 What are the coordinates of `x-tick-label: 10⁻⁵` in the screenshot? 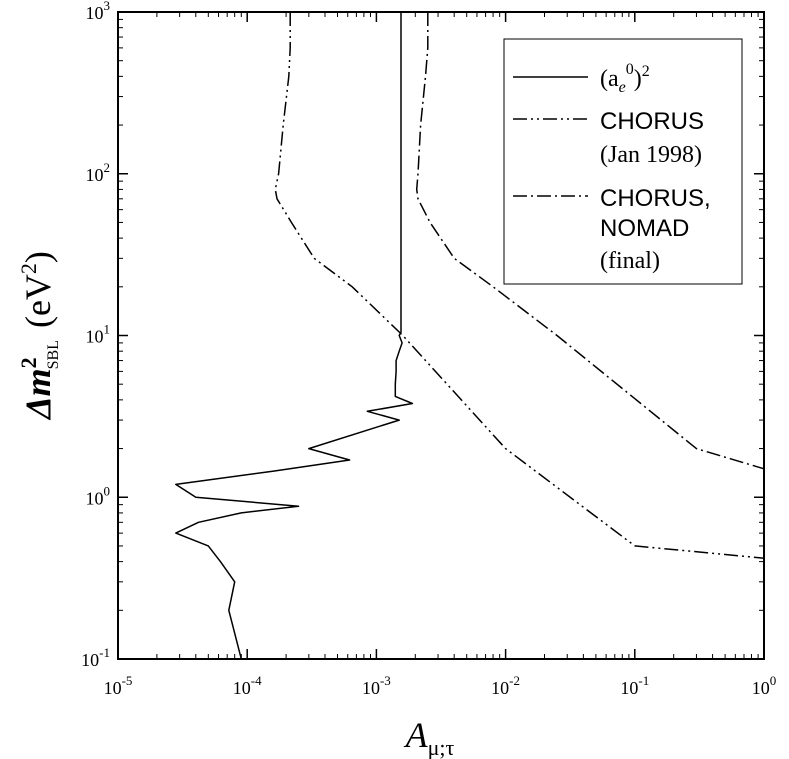 It's located at (118, 685).